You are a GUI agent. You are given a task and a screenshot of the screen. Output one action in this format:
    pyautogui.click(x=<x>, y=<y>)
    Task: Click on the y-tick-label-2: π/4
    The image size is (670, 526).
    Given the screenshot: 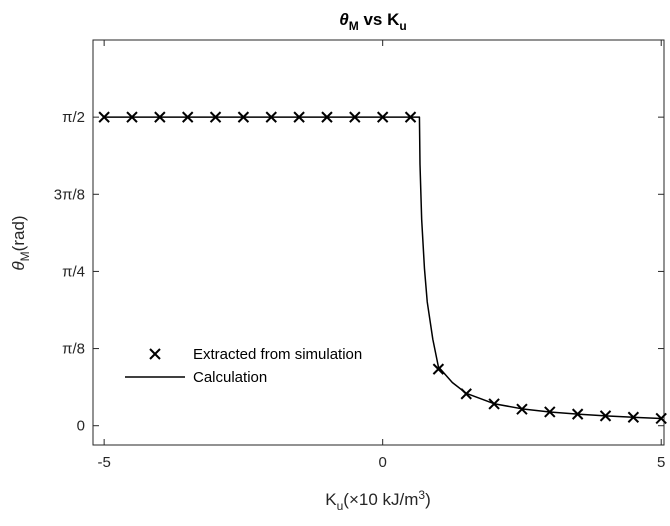 What is the action you would take?
    pyautogui.click(x=73, y=271)
    